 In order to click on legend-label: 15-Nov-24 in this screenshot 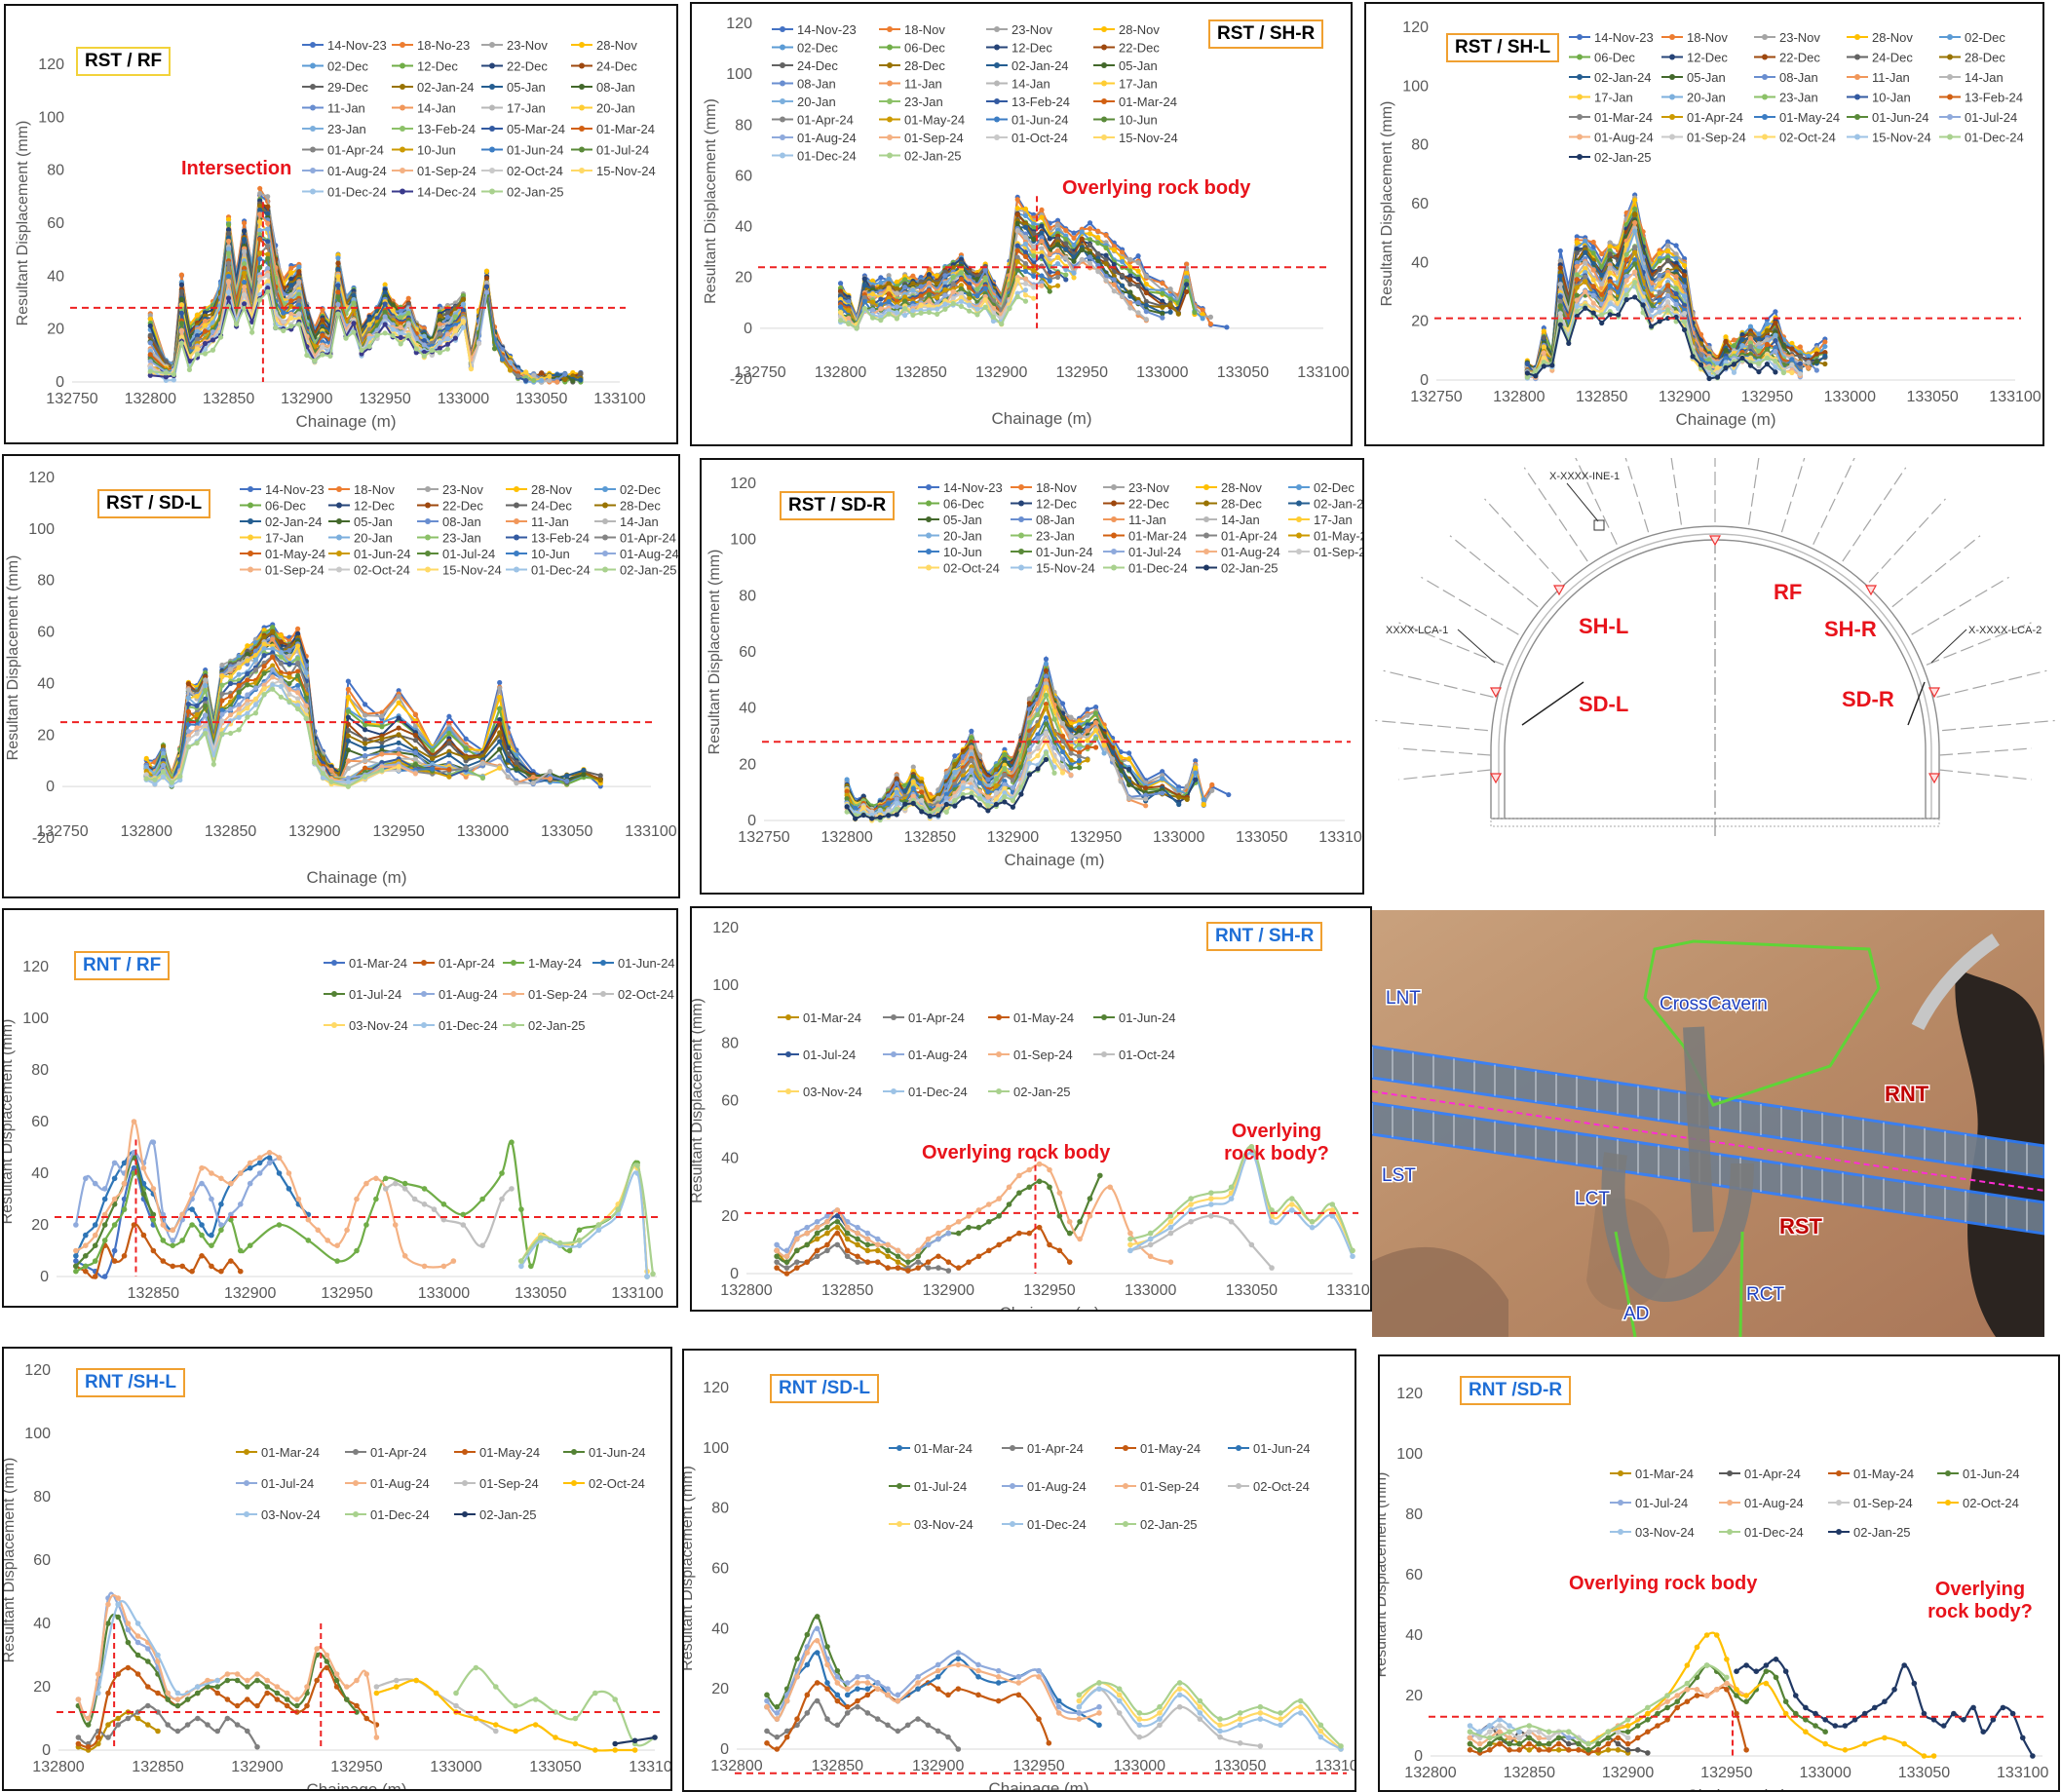, I will do `click(1901, 138)`.